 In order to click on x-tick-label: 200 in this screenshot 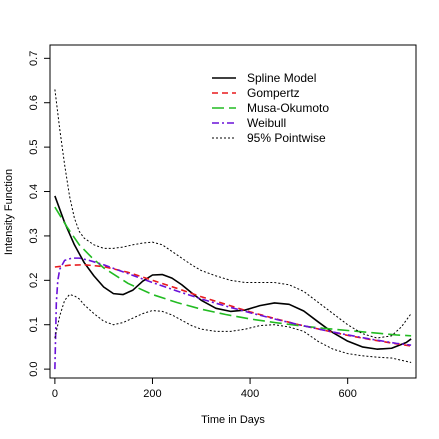, I will do `click(152, 394)`.